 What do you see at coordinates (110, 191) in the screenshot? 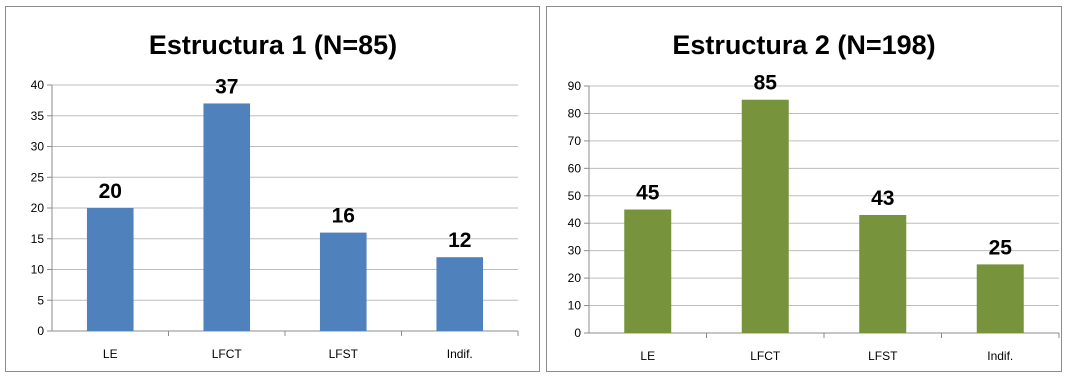
I see `data-label: 20` at bounding box center [110, 191].